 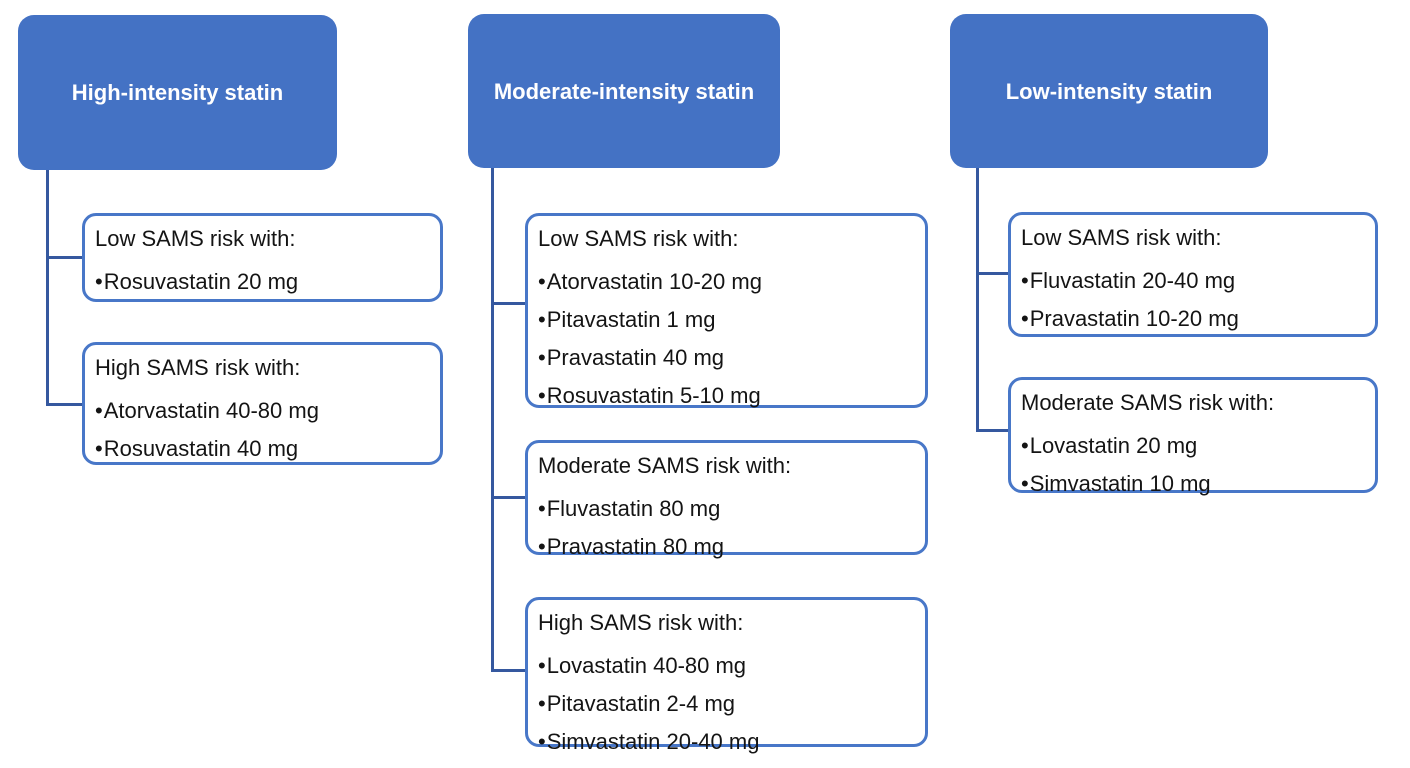 What do you see at coordinates (726, 547) in the screenshot?
I see `drug-item: Pravastatin 80 mg` at bounding box center [726, 547].